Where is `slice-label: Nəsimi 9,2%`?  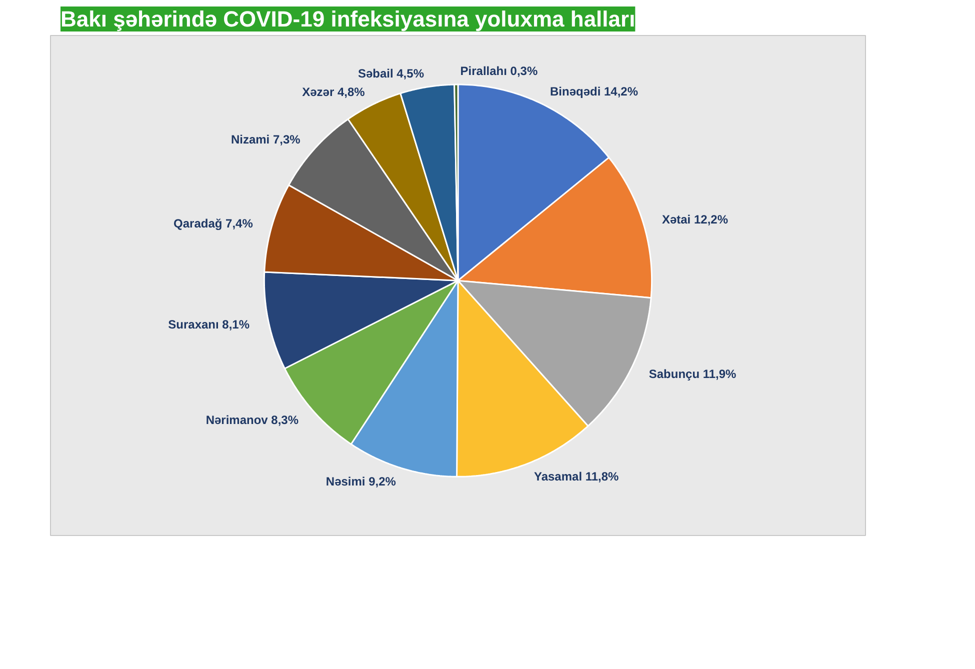 slice-label: Nəsimi 9,2% is located at coordinates (361, 481).